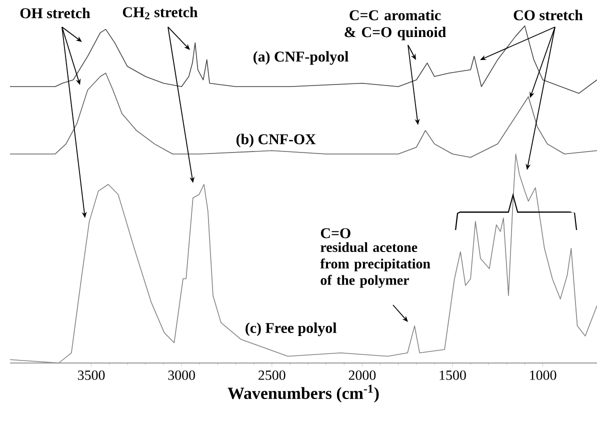 This screenshot has width=597, height=422. I want to click on x-tick-label: 3500, so click(91, 375).